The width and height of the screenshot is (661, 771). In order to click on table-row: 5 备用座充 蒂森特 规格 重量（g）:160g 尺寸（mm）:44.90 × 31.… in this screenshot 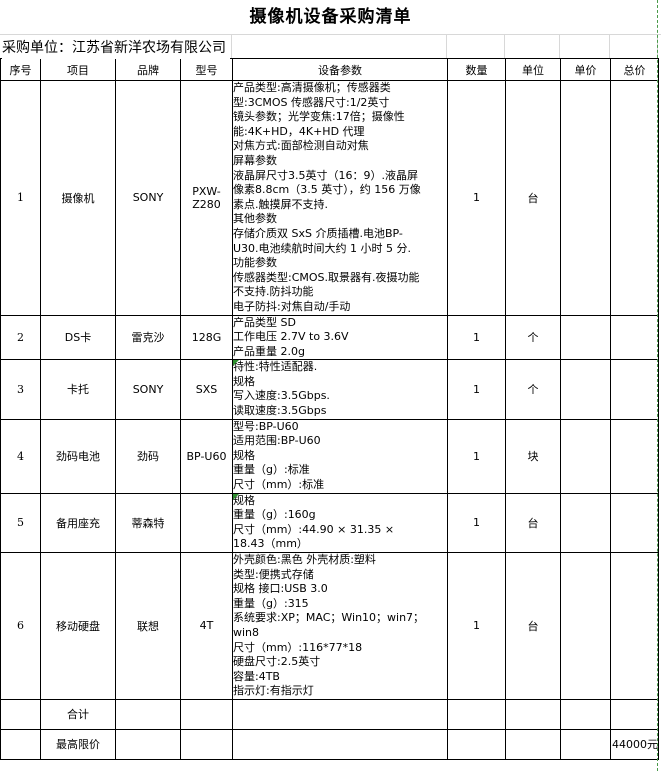, I will do `click(329, 523)`.